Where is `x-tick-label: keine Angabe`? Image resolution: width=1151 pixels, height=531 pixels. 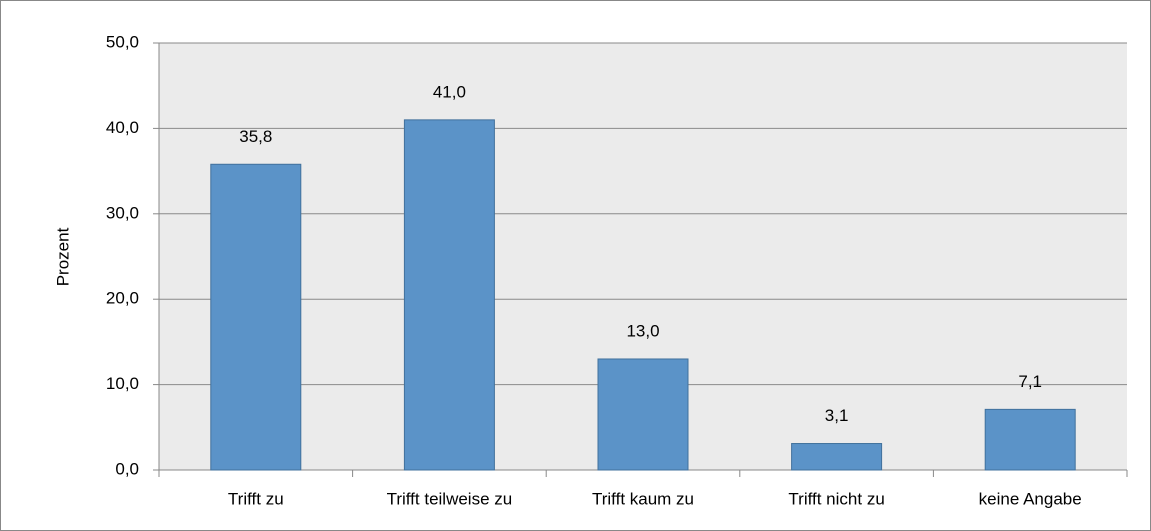 x-tick-label: keine Angabe is located at coordinates (1030, 498).